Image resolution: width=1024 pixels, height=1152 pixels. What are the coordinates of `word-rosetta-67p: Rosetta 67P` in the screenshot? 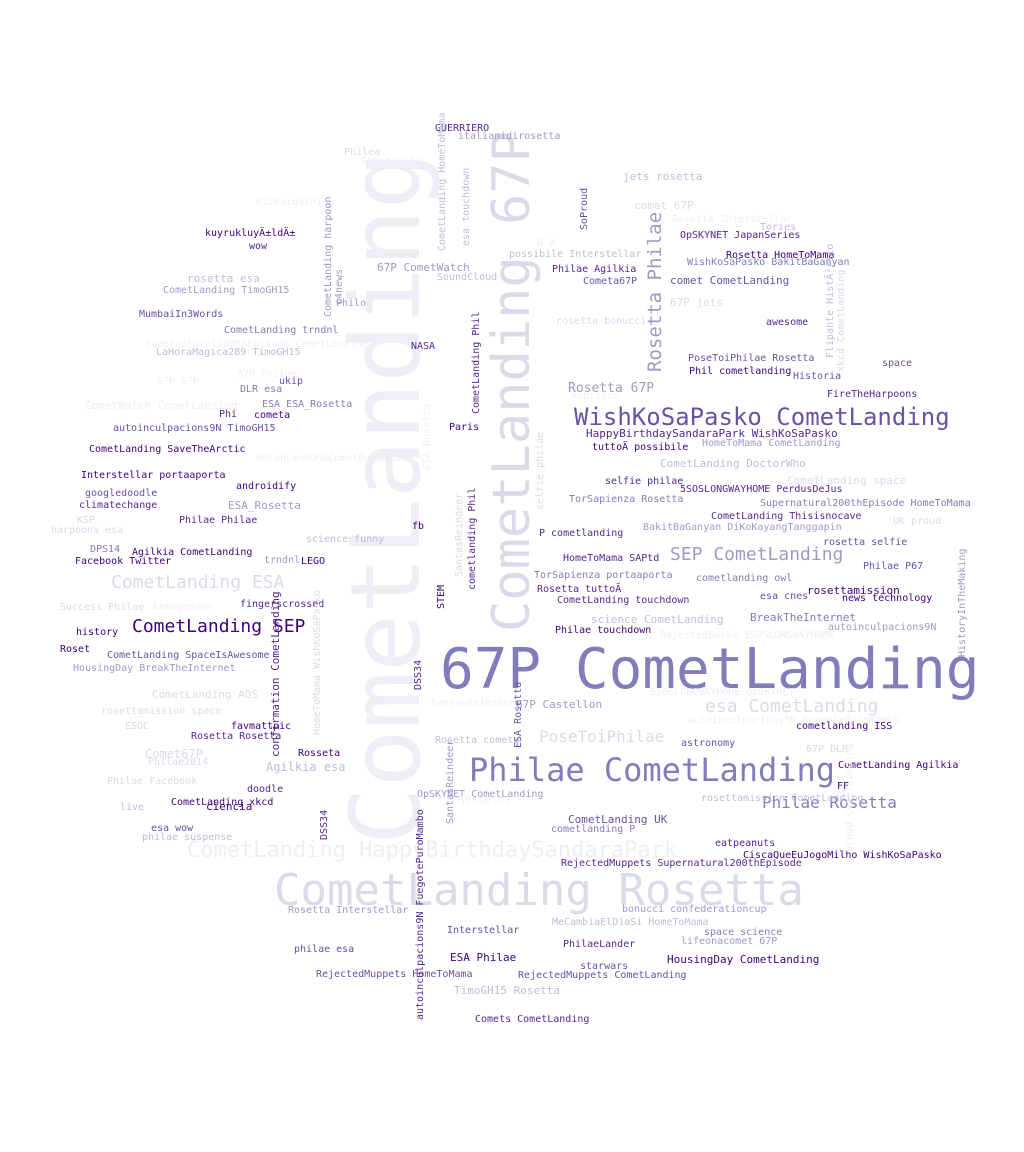 It's located at (611, 388).